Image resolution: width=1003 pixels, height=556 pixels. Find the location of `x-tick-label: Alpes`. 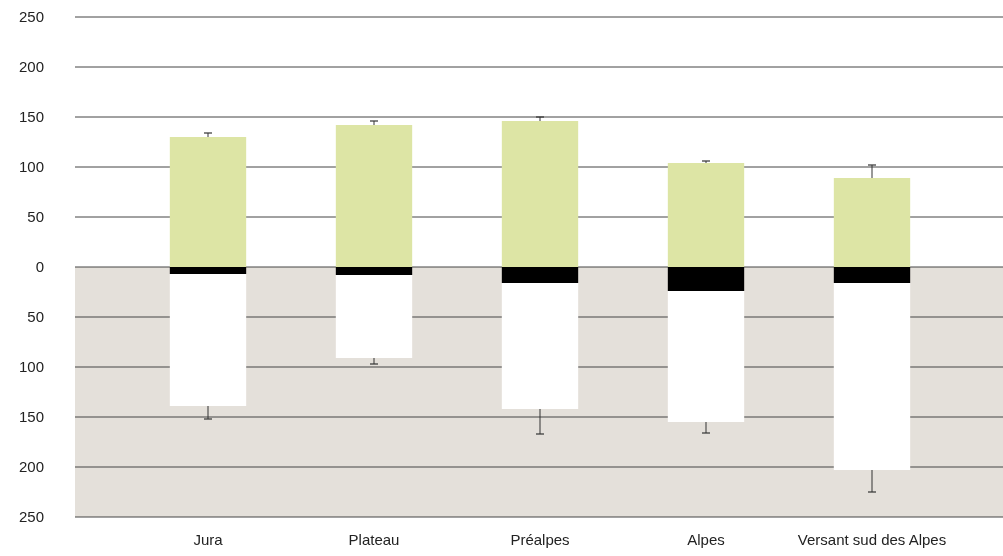

x-tick-label: Alpes is located at coordinates (706, 539).